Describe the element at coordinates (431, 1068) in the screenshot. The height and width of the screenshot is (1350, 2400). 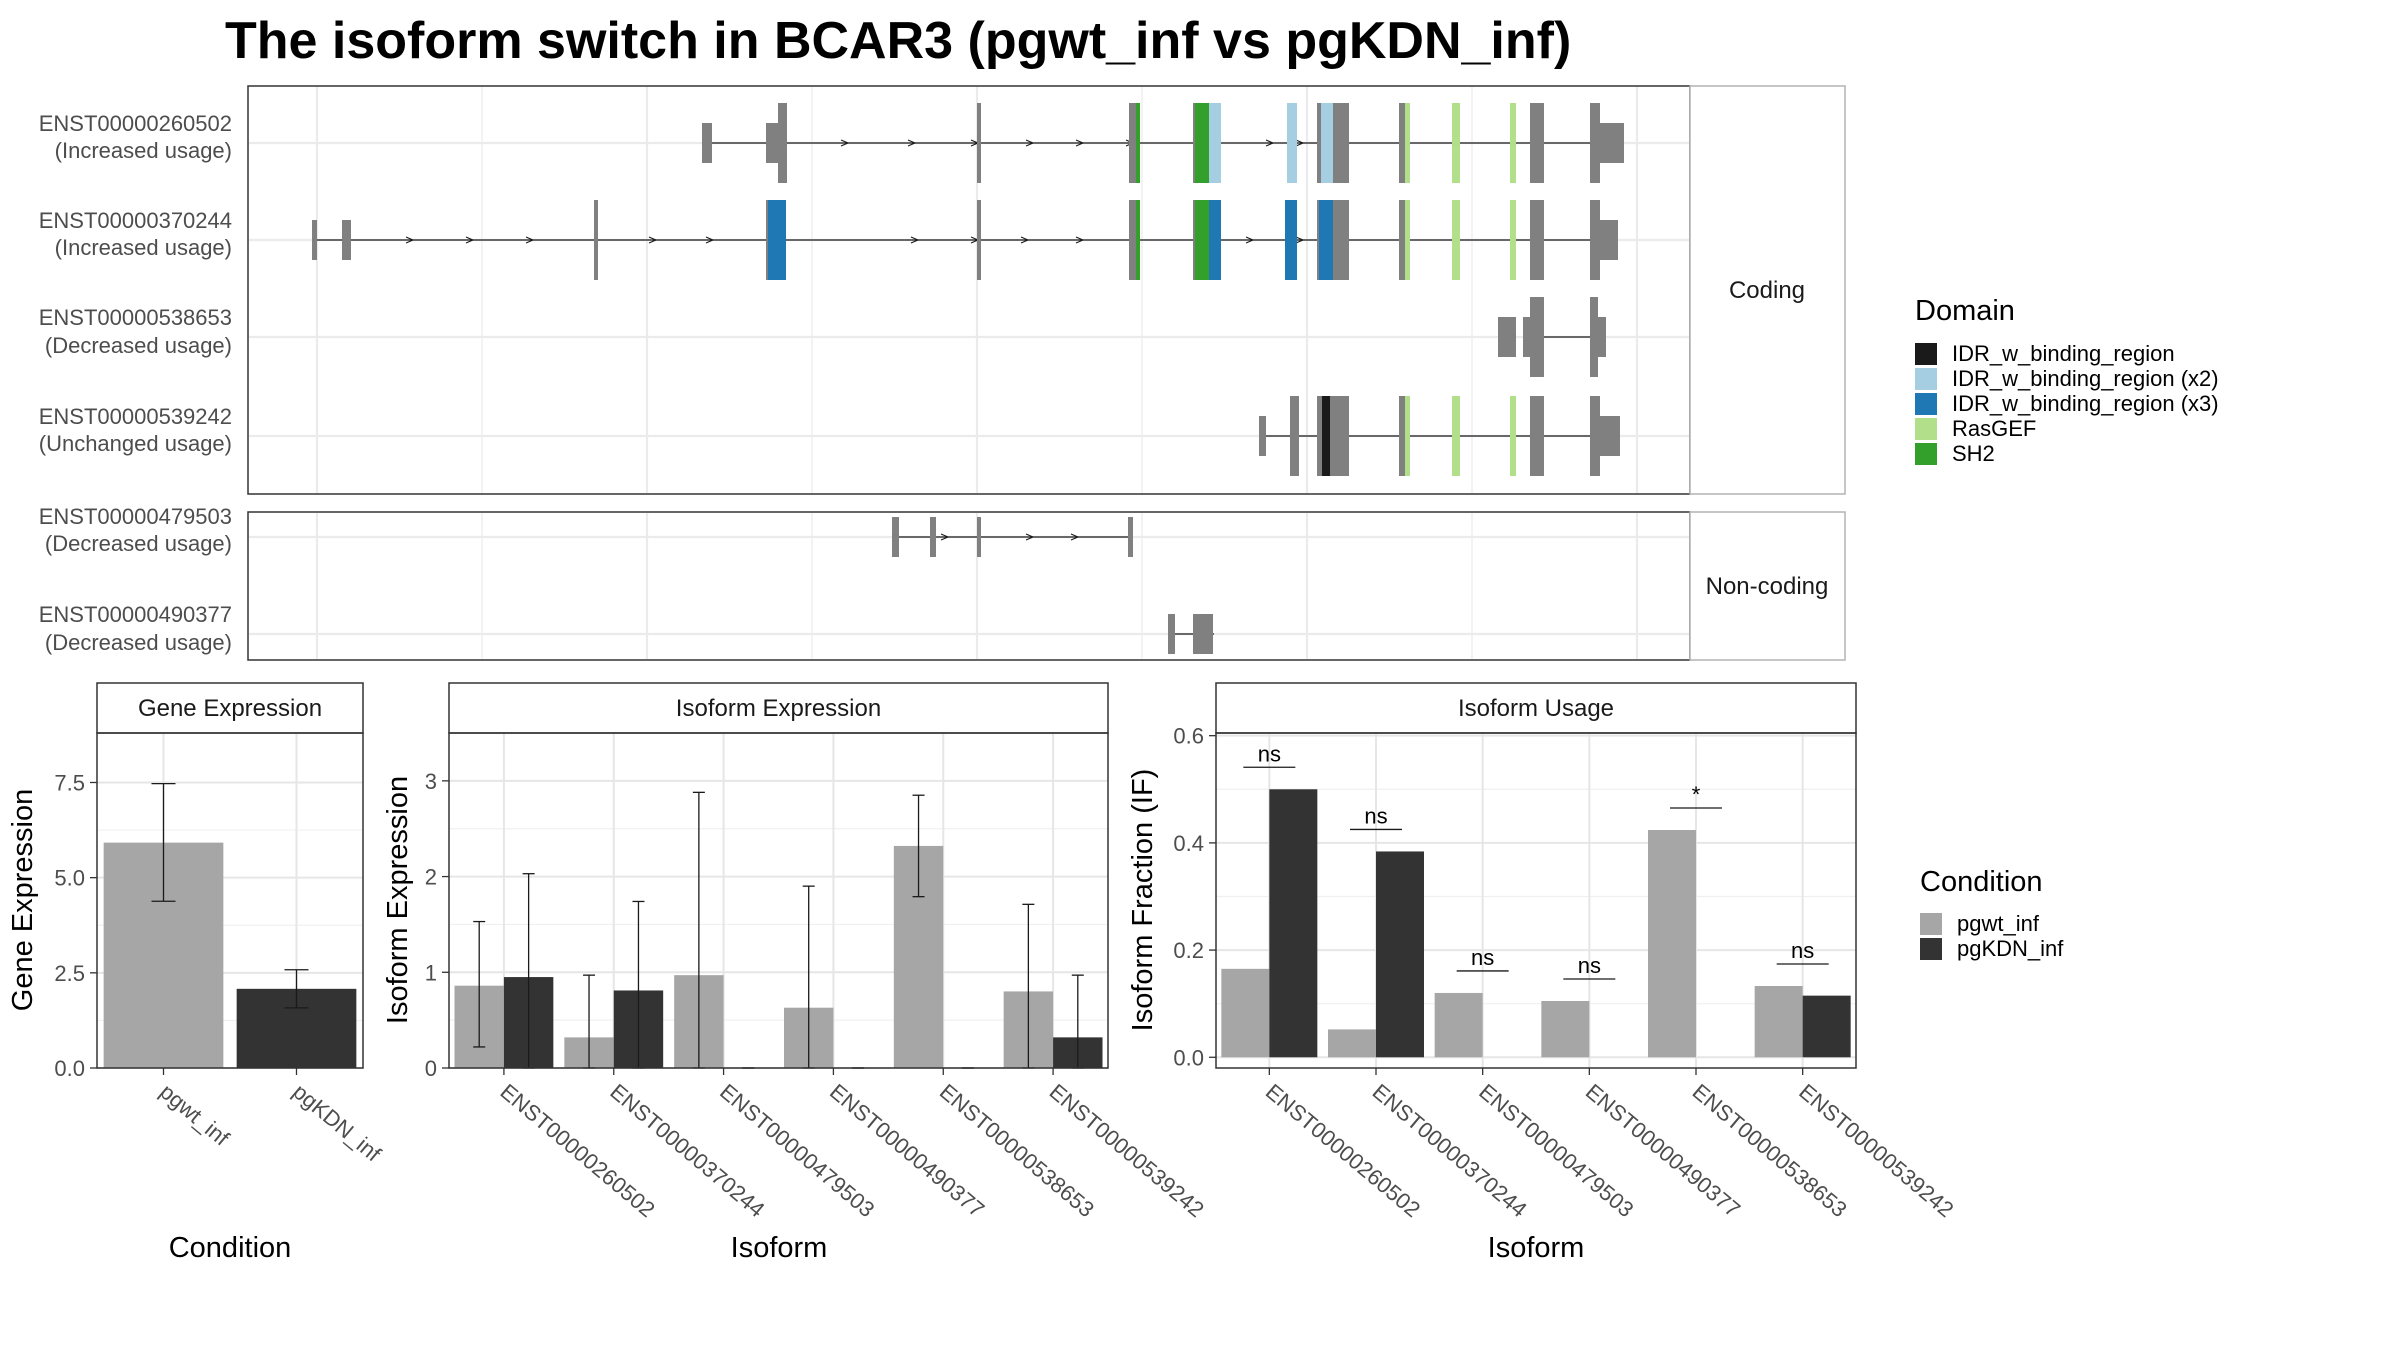
I see `y-tick-label: 0` at that location.